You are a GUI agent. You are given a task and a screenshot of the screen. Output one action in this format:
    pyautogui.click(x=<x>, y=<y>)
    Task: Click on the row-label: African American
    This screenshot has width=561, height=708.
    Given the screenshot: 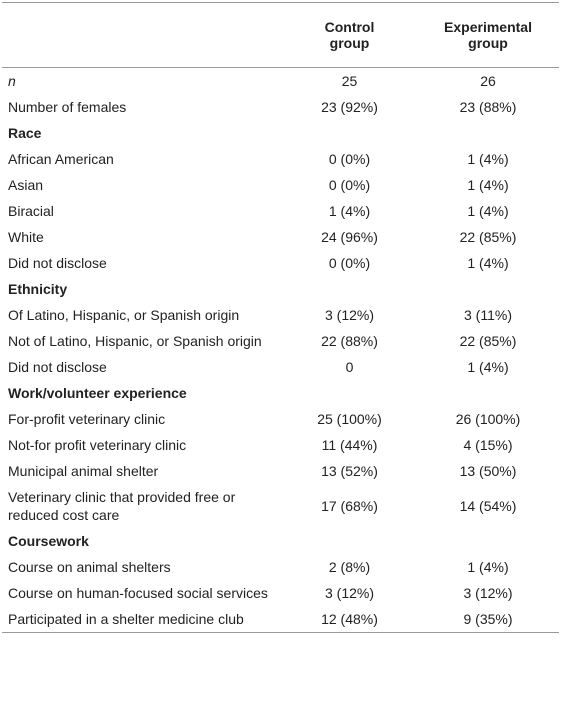 What is the action you would take?
    pyautogui.click(x=61, y=159)
    